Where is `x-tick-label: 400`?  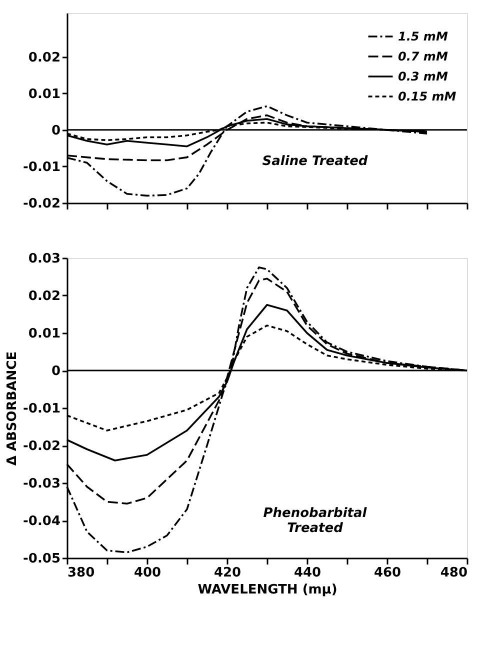 x-tick-label: 400 is located at coordinates (148, 573).